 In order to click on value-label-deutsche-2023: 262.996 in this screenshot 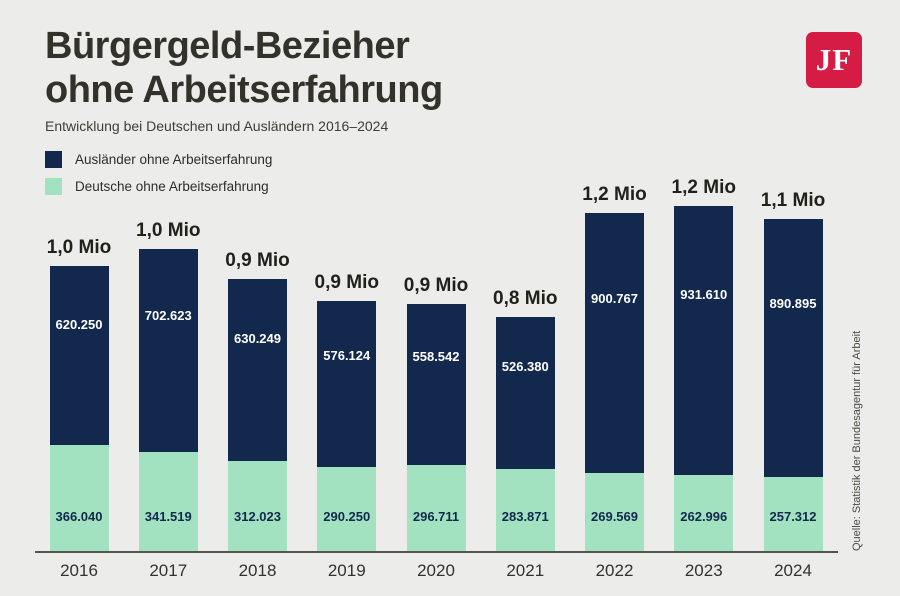, I will do `click(704, 516)`.